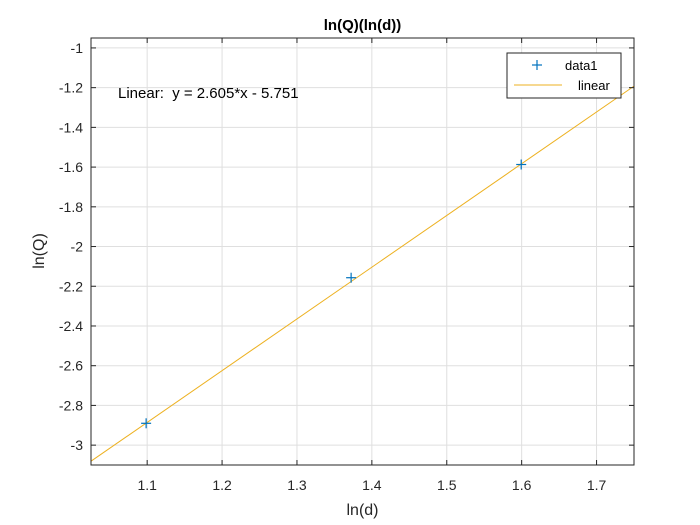 This screenshot has height=525, width=700. What do you see at coordinates (362, 25) in the screenshot?
I see `chart-title: ln(Q)(ln(d))` at bounding box center [362, 25].